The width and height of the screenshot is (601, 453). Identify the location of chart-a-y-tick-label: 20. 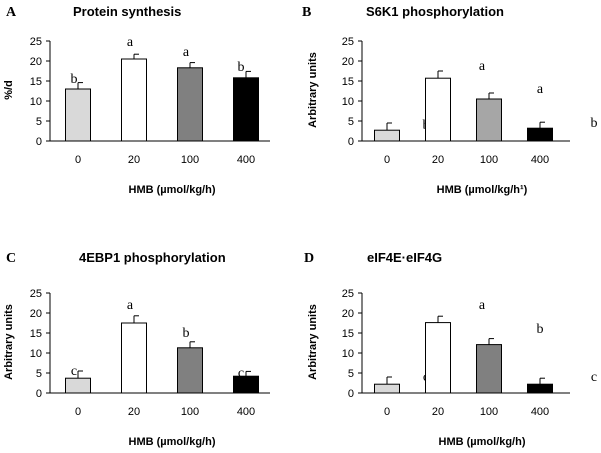
(36, 62).